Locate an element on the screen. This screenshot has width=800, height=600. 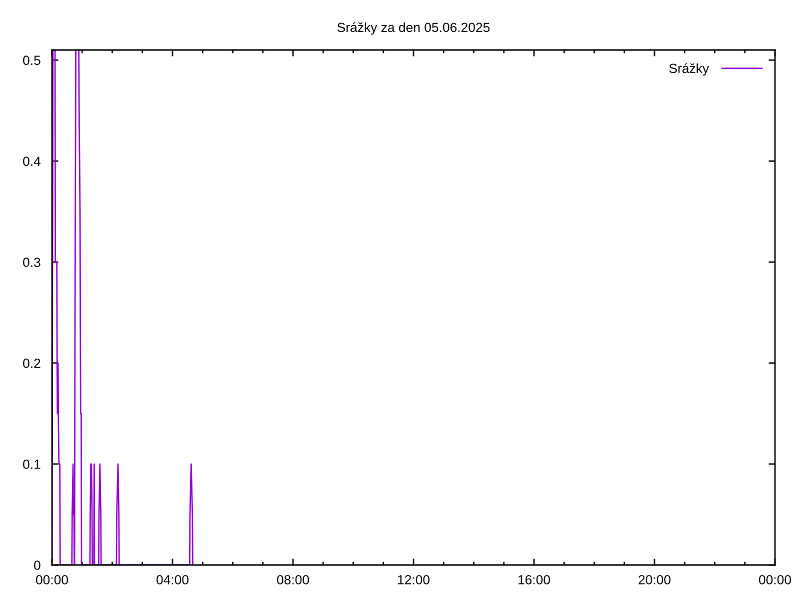
chart-title: Srážky za den 05.06.2025 is located at coordinates (413, 28).